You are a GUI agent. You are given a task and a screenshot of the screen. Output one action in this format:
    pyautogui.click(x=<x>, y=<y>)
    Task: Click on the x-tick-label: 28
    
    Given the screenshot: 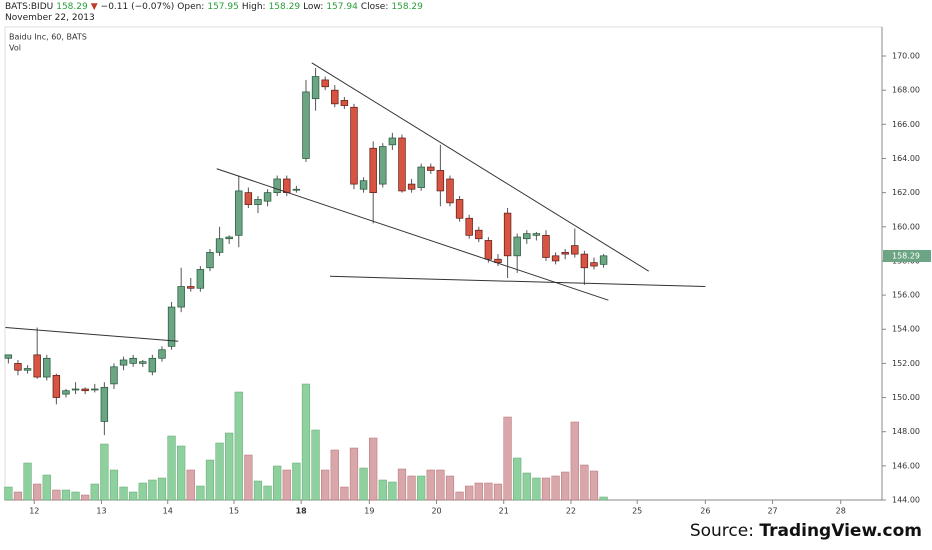 What is the action you would take?
    pyautogui.click(x=841, y=511)
    